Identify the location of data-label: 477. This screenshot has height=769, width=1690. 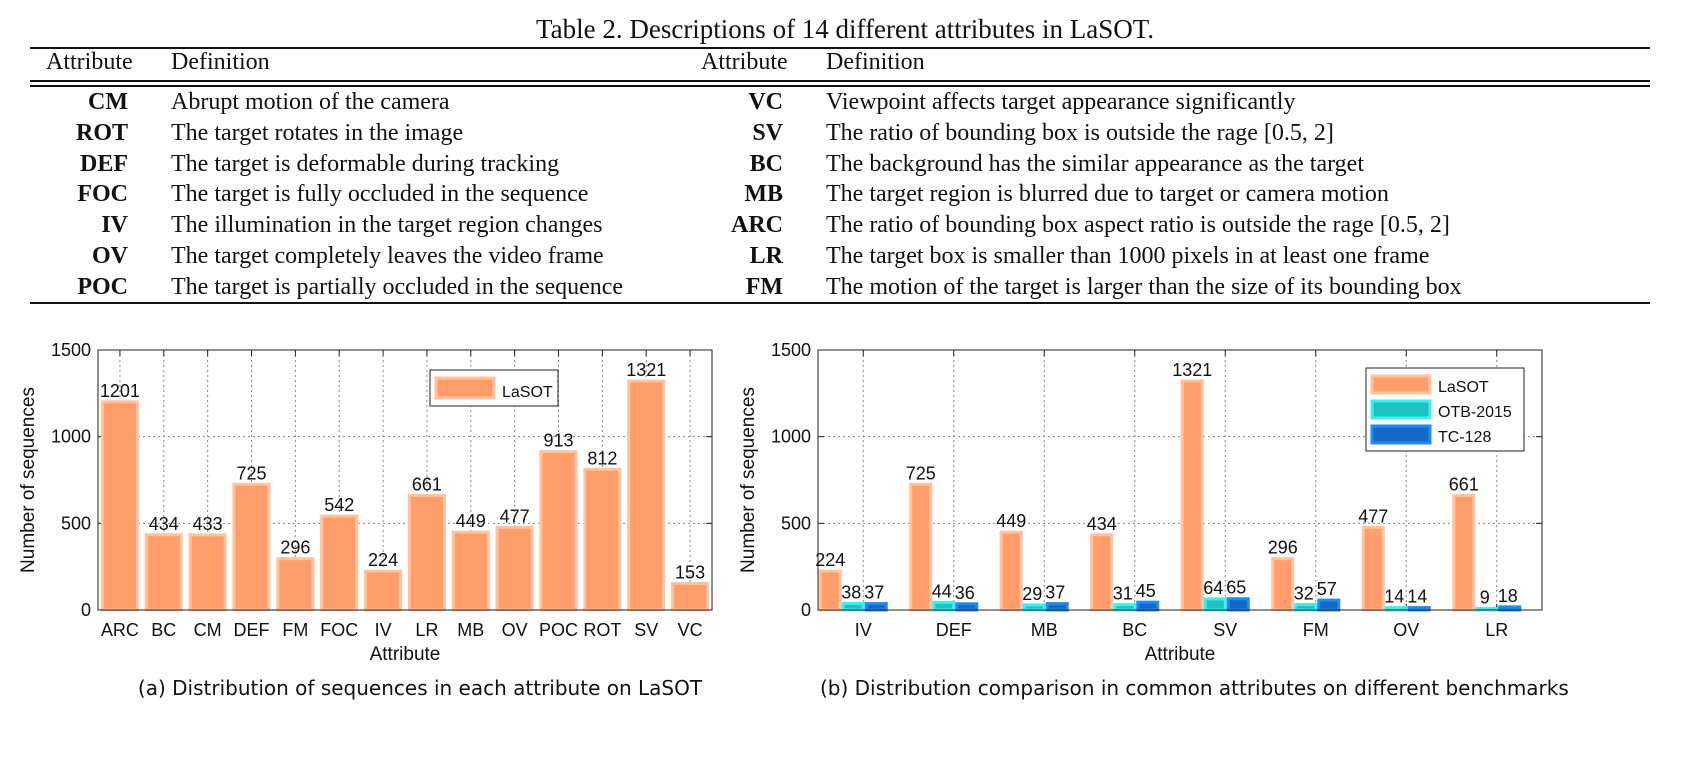
(515, 516).